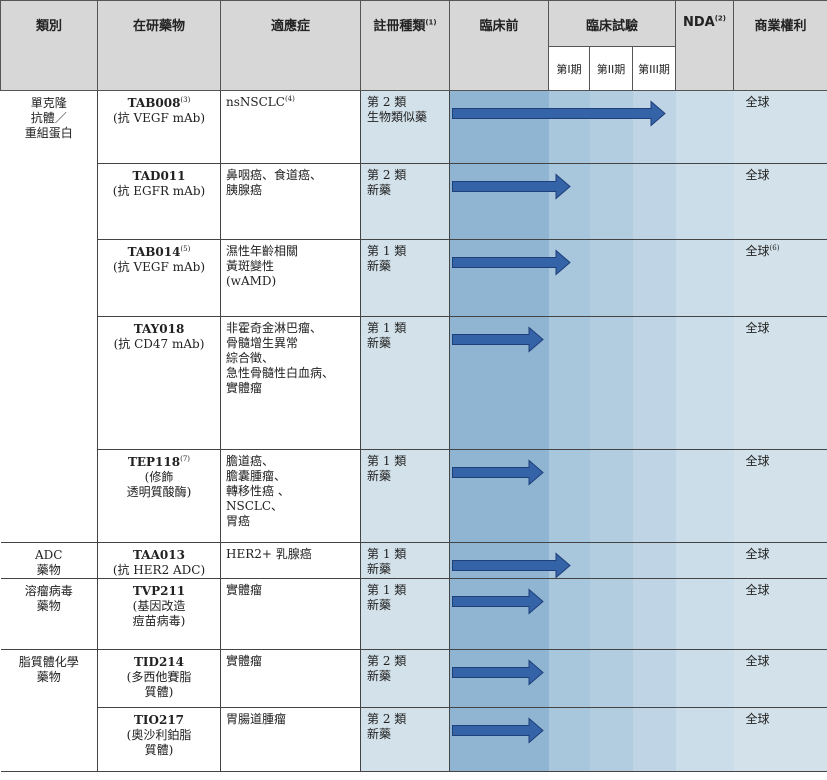 This screenshot has height=780, width=827. What do you see at coordinates (290, 201) in the screenshot?
I see `indication-cell: 鼻咽癌、食道癌、 胰腺癌` at bounding box center [290, 201].